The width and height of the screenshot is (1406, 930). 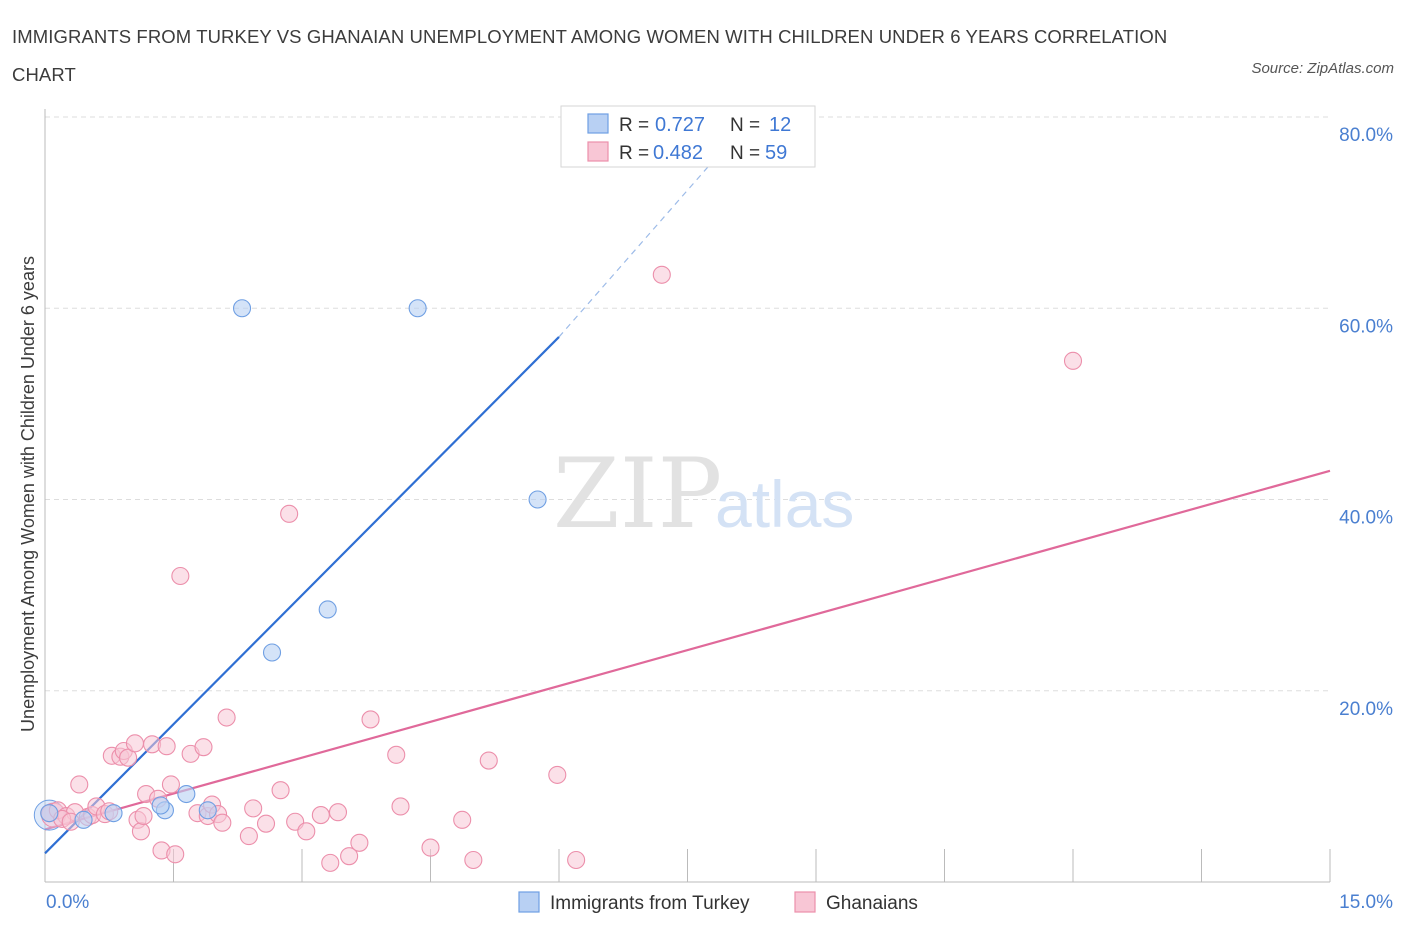 I want to click on y-tick-label-2: 60.0%, so click(x=1366, y=326).